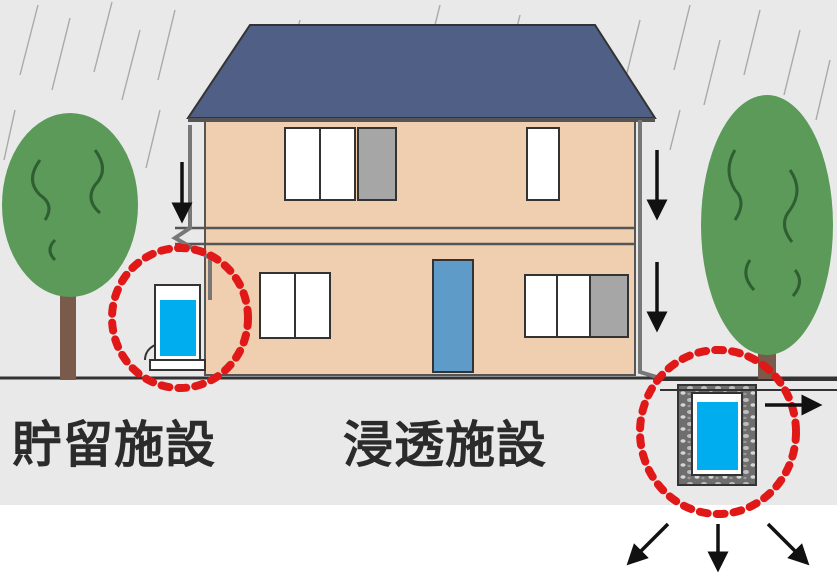 The height and width of the screenshot is (572, 837). I want to click on infiltration-facility-label: 浸透施設, so click(445, 445).